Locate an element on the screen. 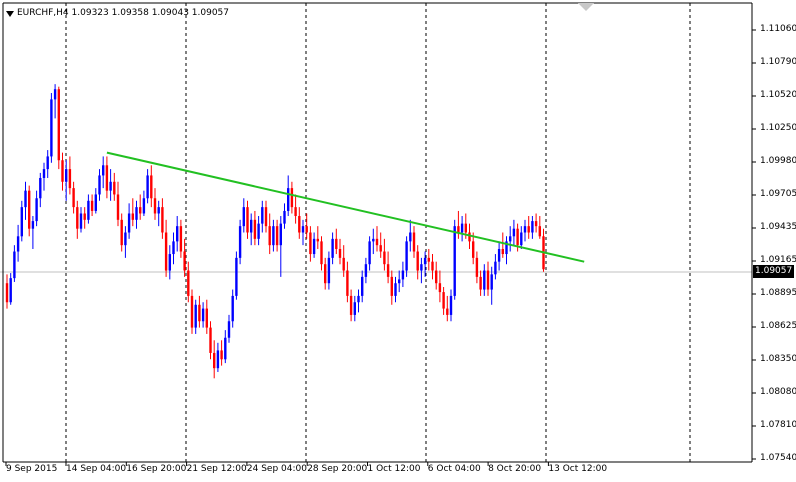 This screenshot has width=796, height=482. x-tick-label: 24 Sep 04:00 is located at coordinates (276, 469).